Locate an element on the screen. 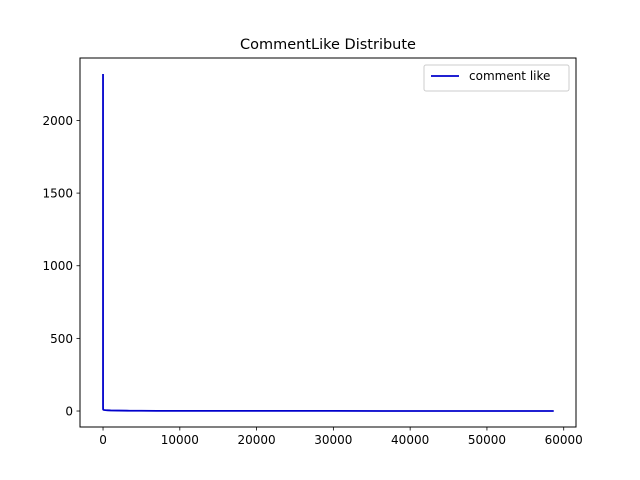 This screenshot has width=640, height=480. y-tick-label: 500 is located at coordinates (61, 339).